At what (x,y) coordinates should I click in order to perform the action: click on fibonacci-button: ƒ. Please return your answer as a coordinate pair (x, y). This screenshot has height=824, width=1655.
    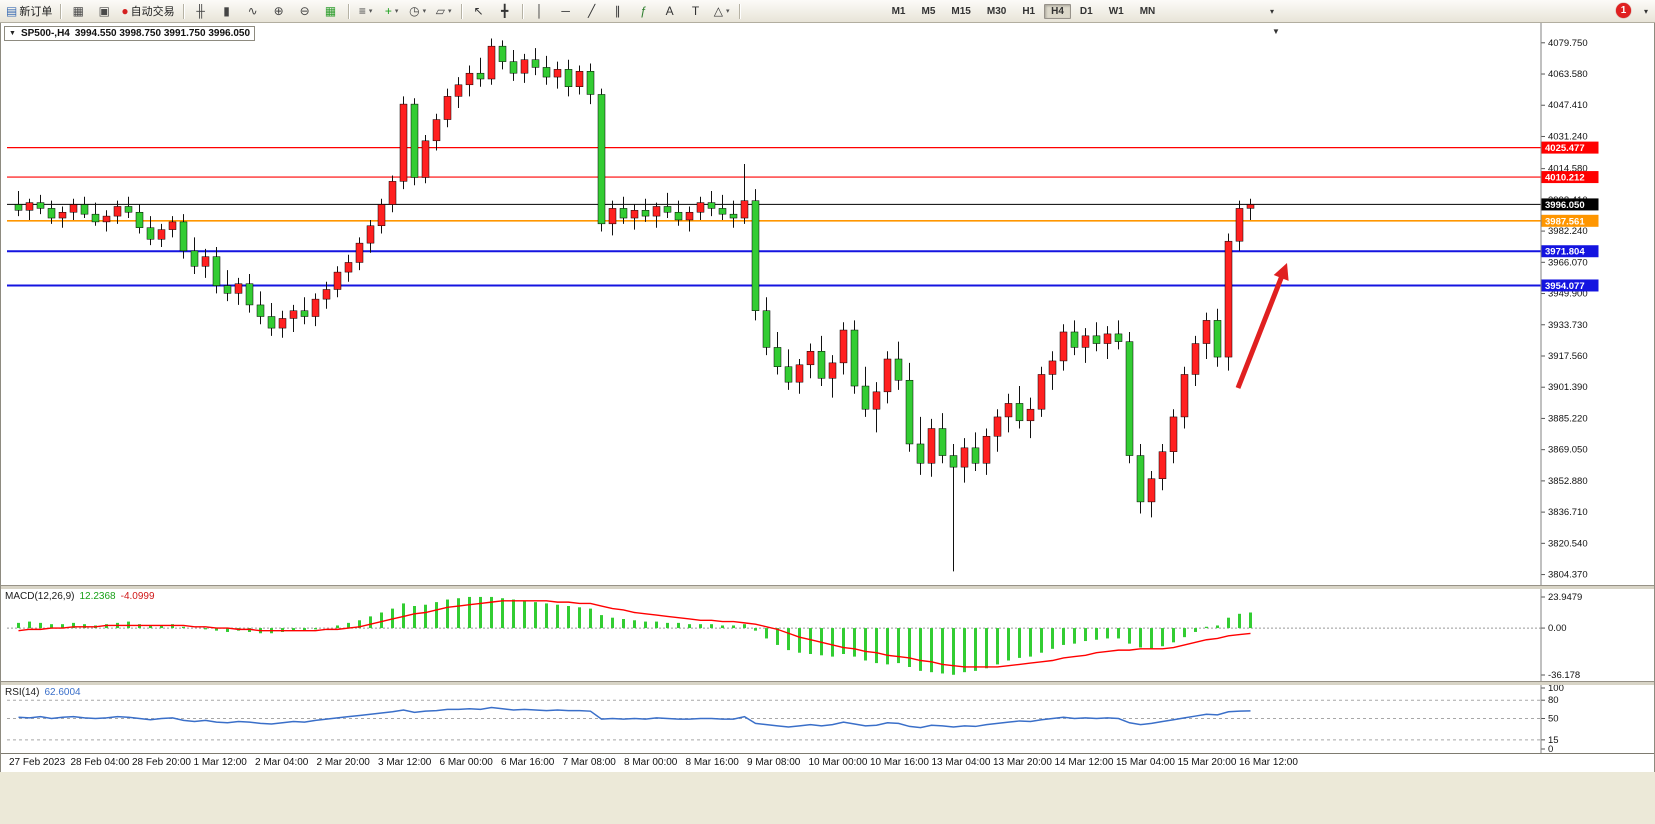
    Looking at the image, I should click on (644, 11).